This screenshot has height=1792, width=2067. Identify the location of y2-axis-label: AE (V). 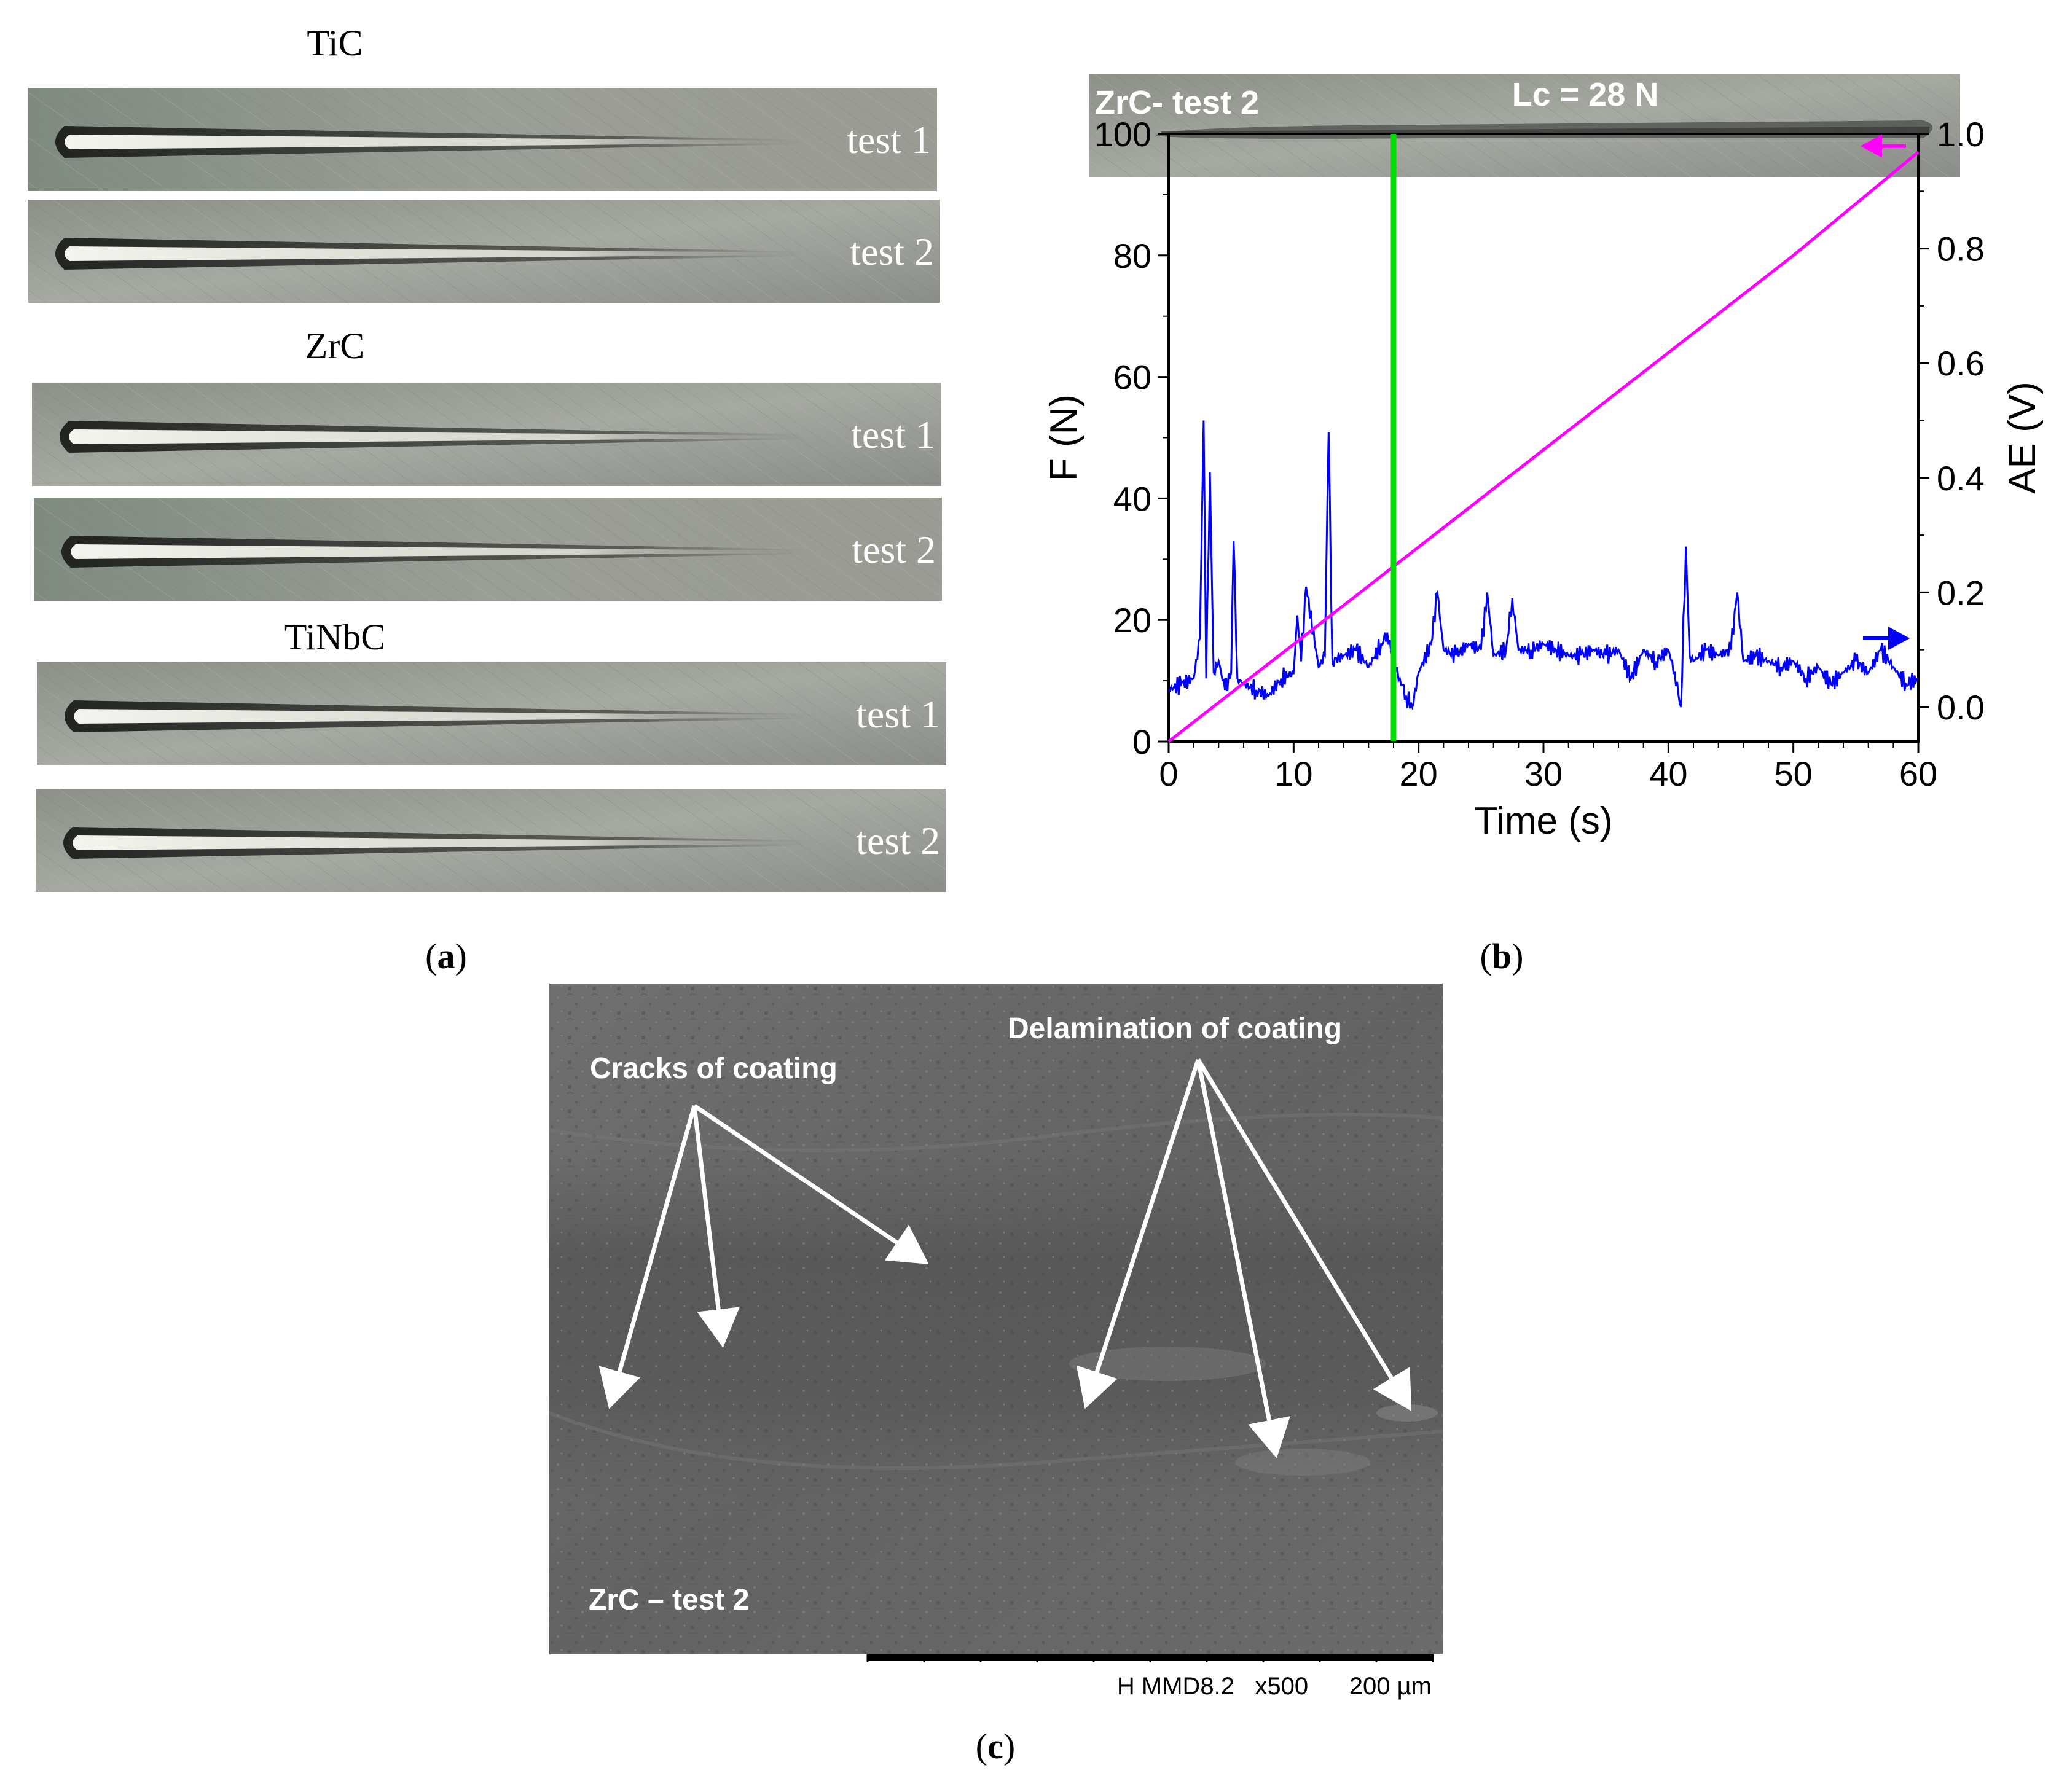
(2022, 437).